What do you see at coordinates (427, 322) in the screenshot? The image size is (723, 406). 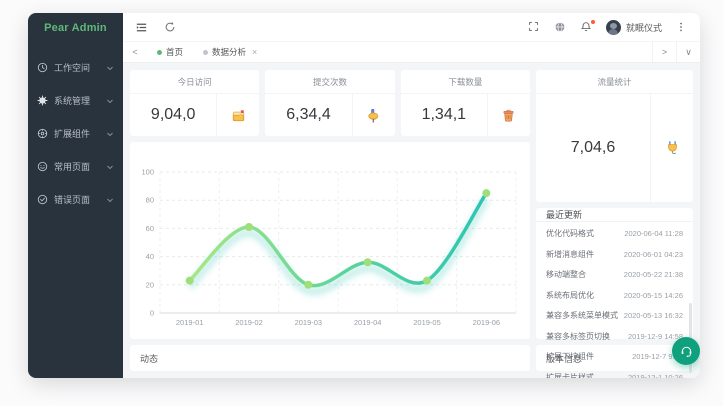 I see `svg-text: 2019-05` at bounding box center [427, 322].